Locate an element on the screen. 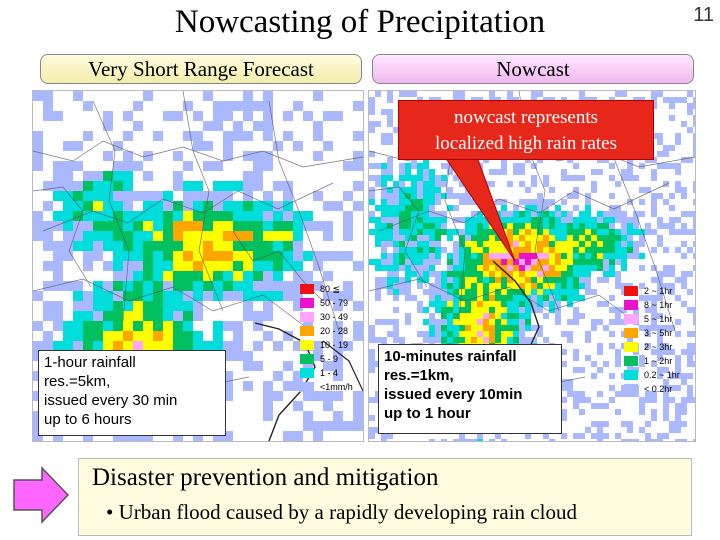 The width and height of the screenshot is (720, 540). very-short-range-forecast-label: Very Short Range Forecast is located at coordinates (201, 69).